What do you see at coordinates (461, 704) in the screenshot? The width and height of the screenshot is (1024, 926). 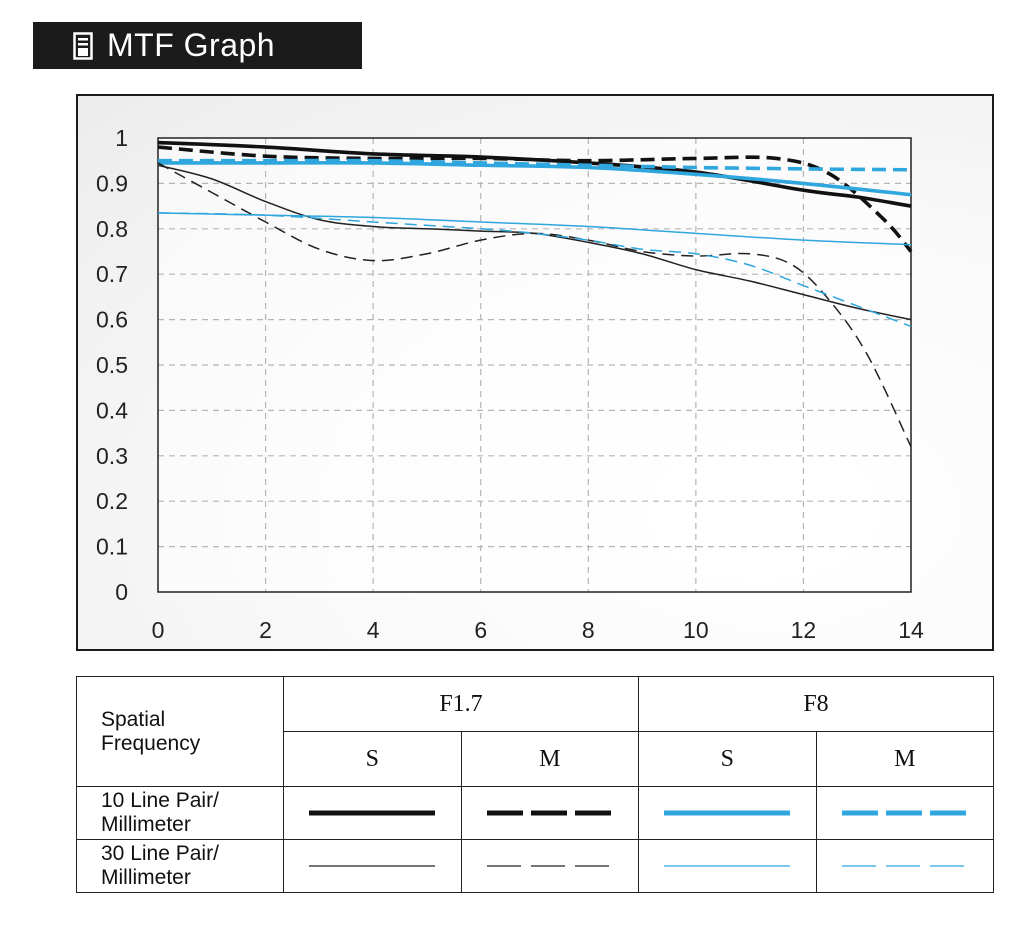 I see `aperture-f17-header: F1.7` at bounding box center [461, 704].